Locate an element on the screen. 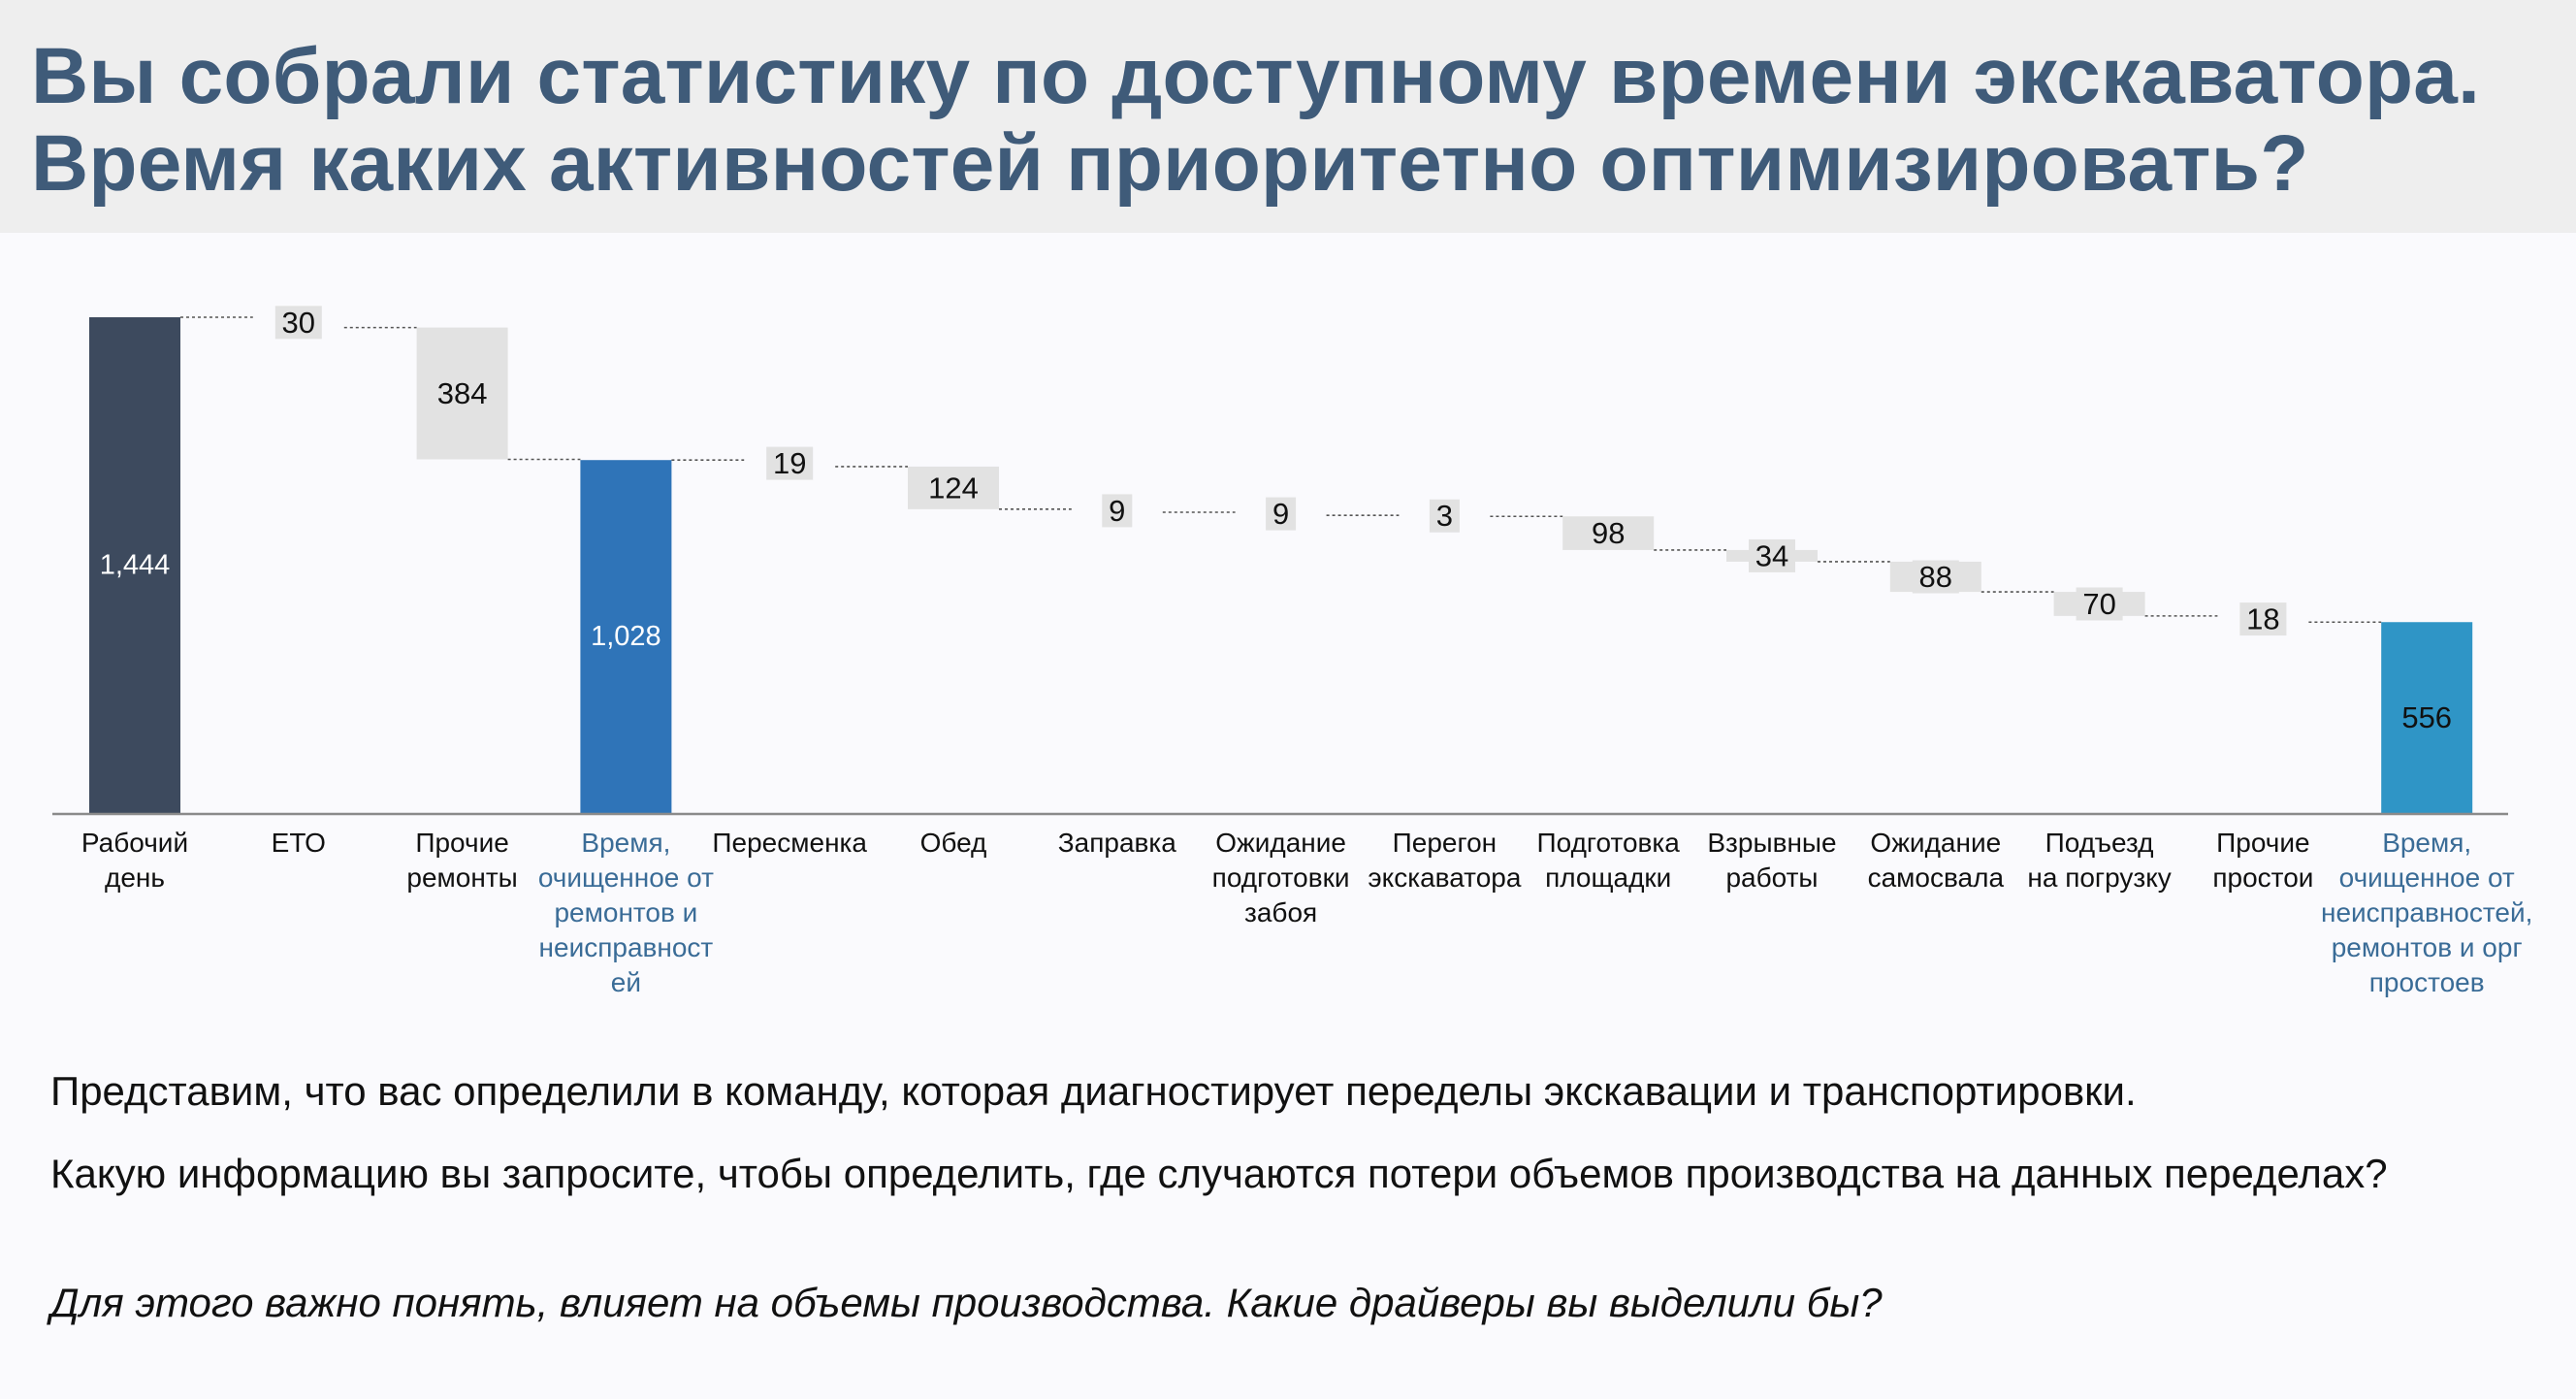 Image resolution: width=2576 pixels, height=1399 pixels. value-label: 70 is located at coordinates (2098, 604).